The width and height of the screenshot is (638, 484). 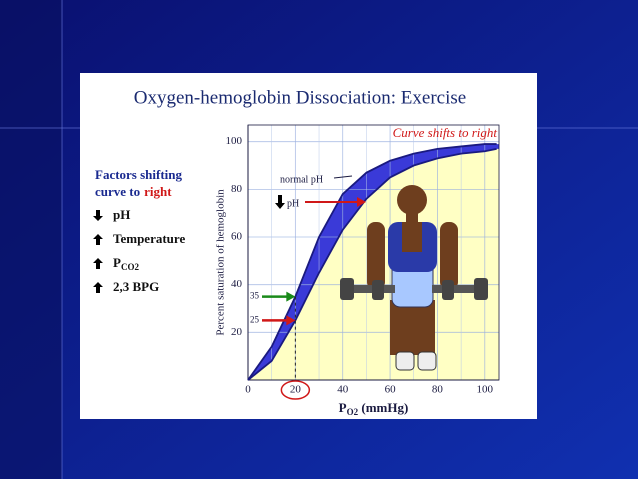 I want to click on label-part: O2, so click(x=353, y=412).